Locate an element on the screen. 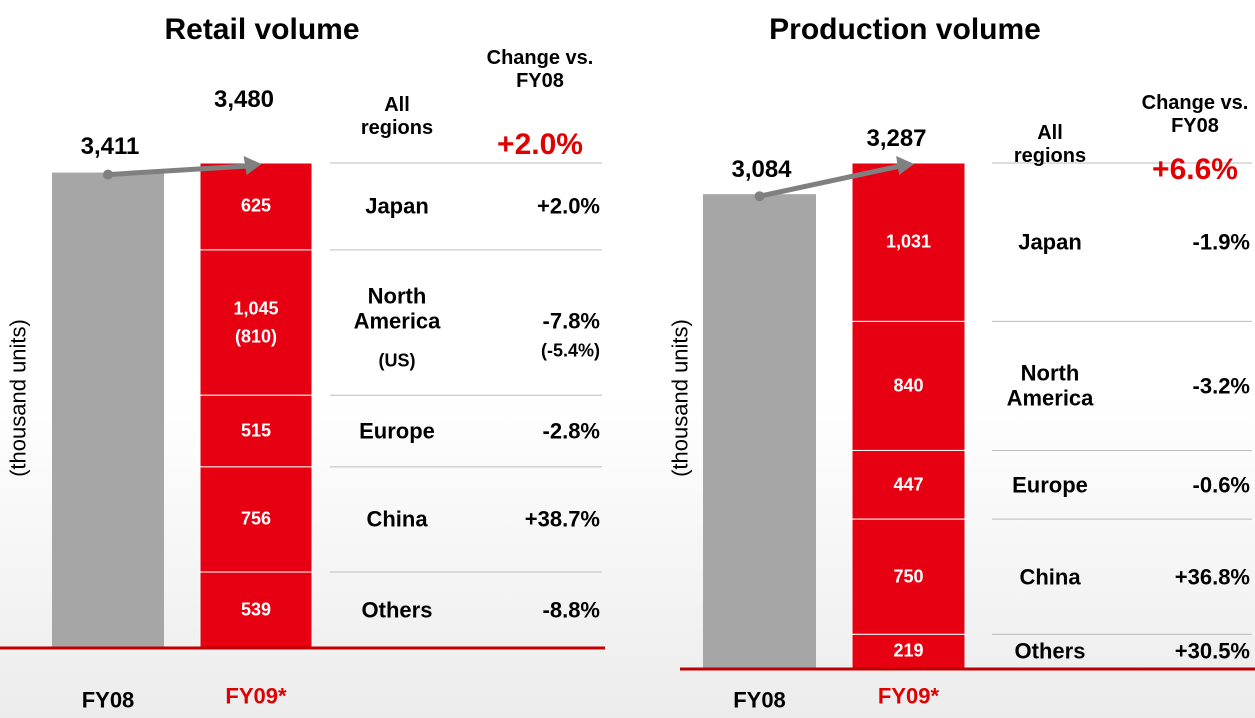  change-label: +38.7% is located at coordinates (562, 519).